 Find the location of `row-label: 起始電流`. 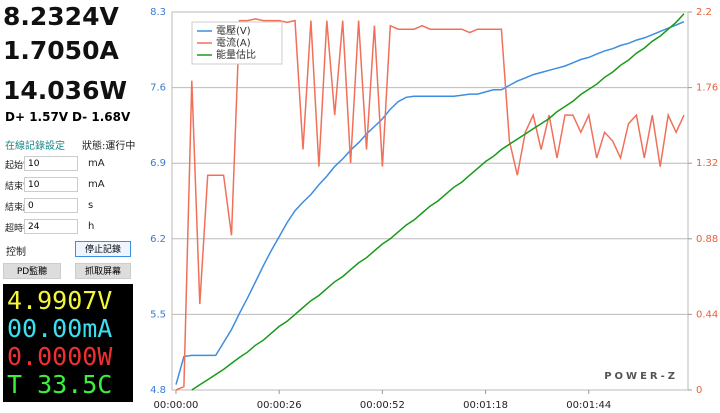

row-label: 起始電流 is located at coordinates (23, 166).